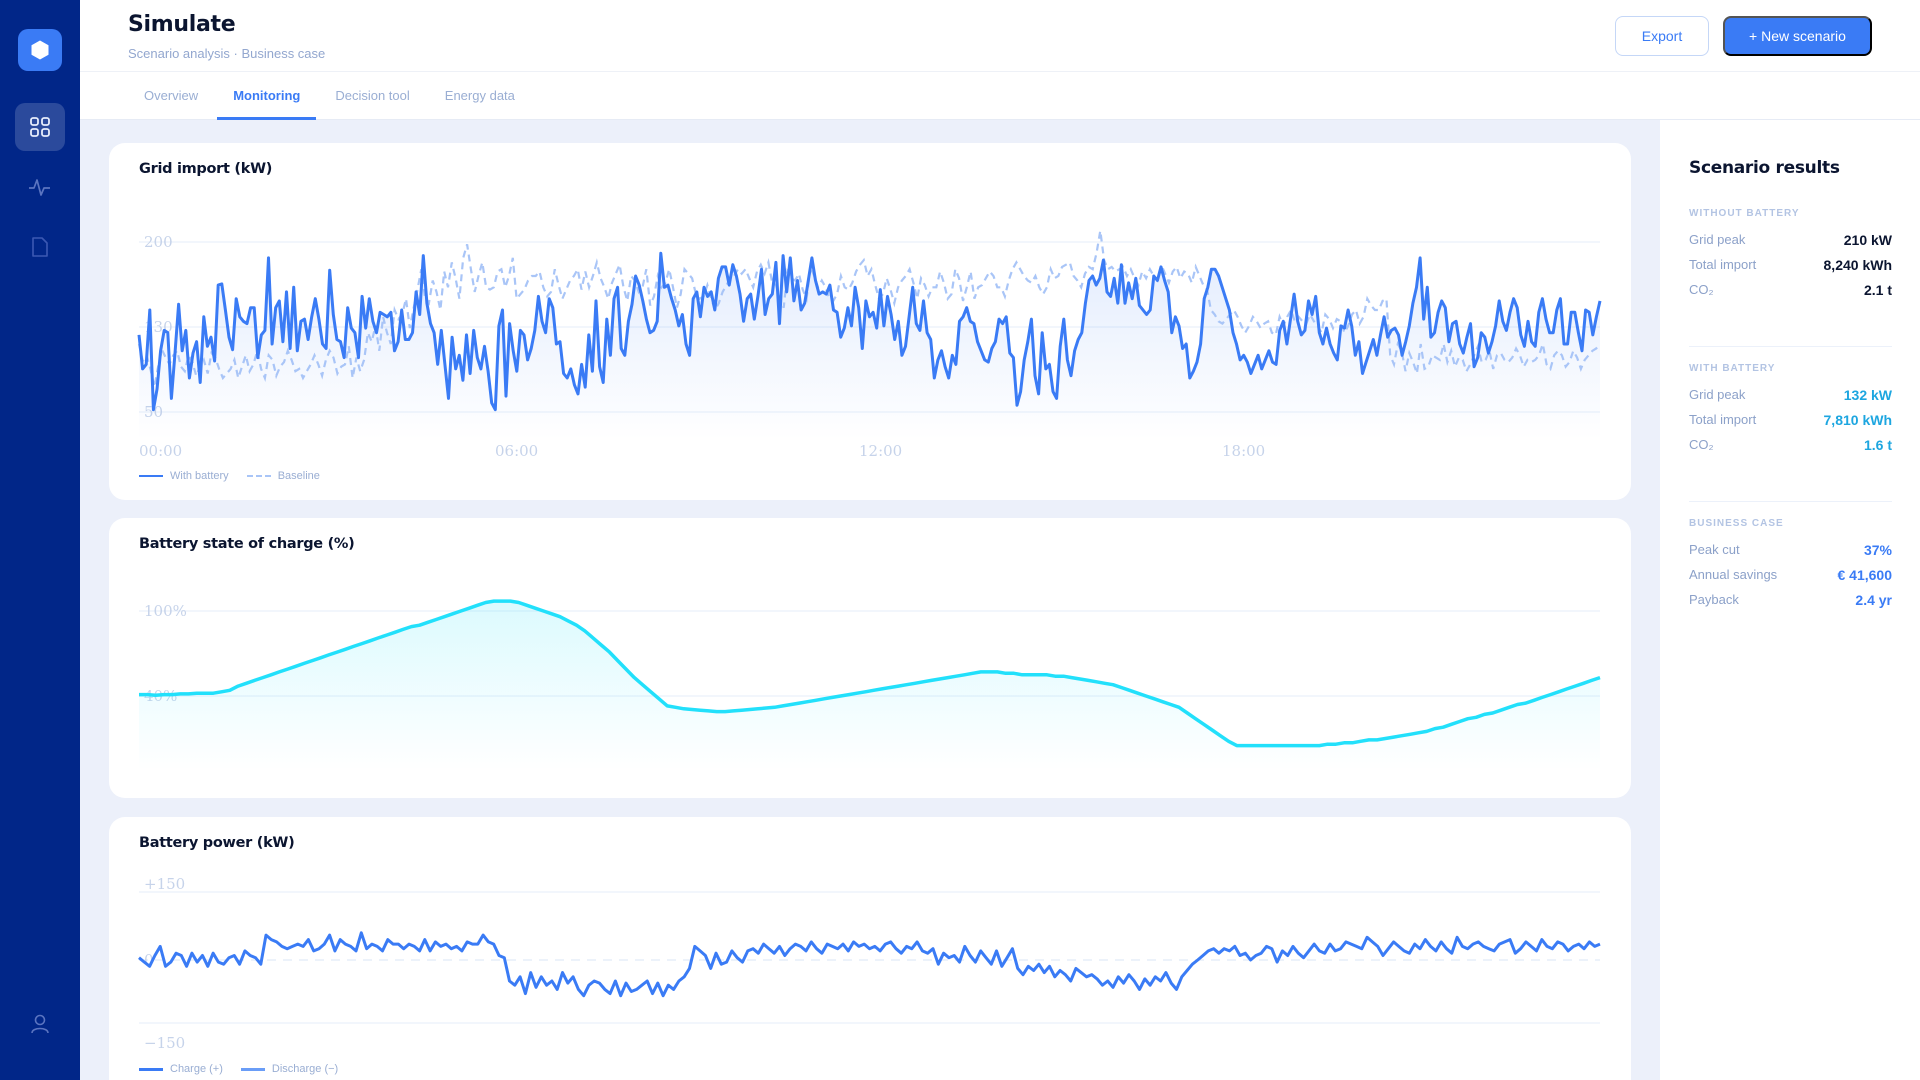  I want to click on soc-chart: 100% 40%, so click(870, 684).